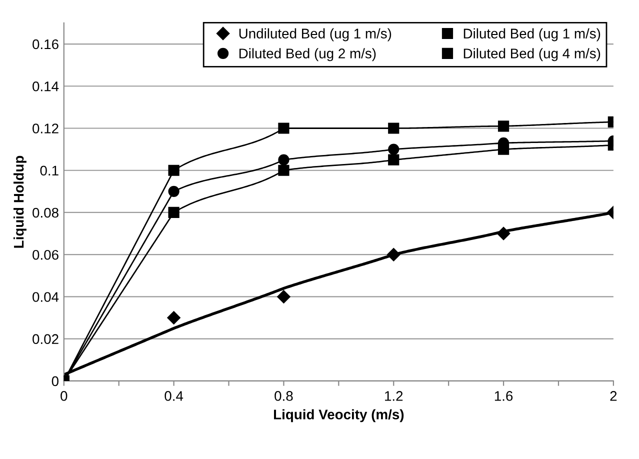  I want to click on y-tick-label: 0.12, so click(45, 129).